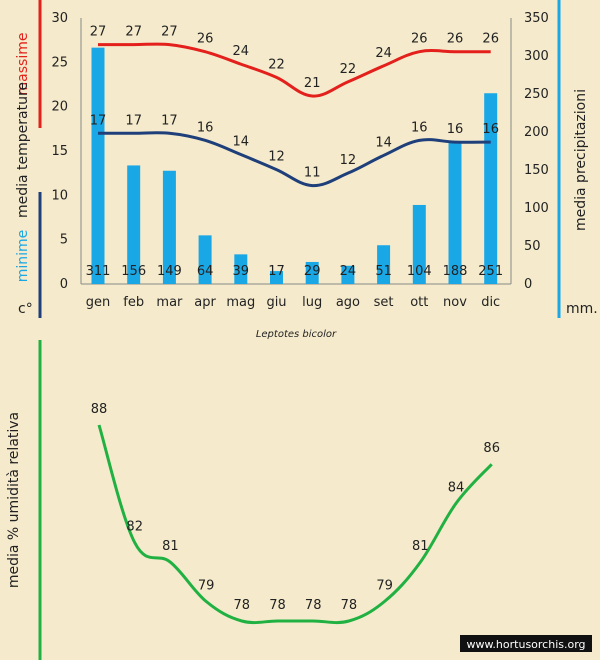 The height and width of the screenshot is (660, 600). Describe the element at coordinates (536, 132) in the screenshot. I see `right-tick-label: 200` at that location.